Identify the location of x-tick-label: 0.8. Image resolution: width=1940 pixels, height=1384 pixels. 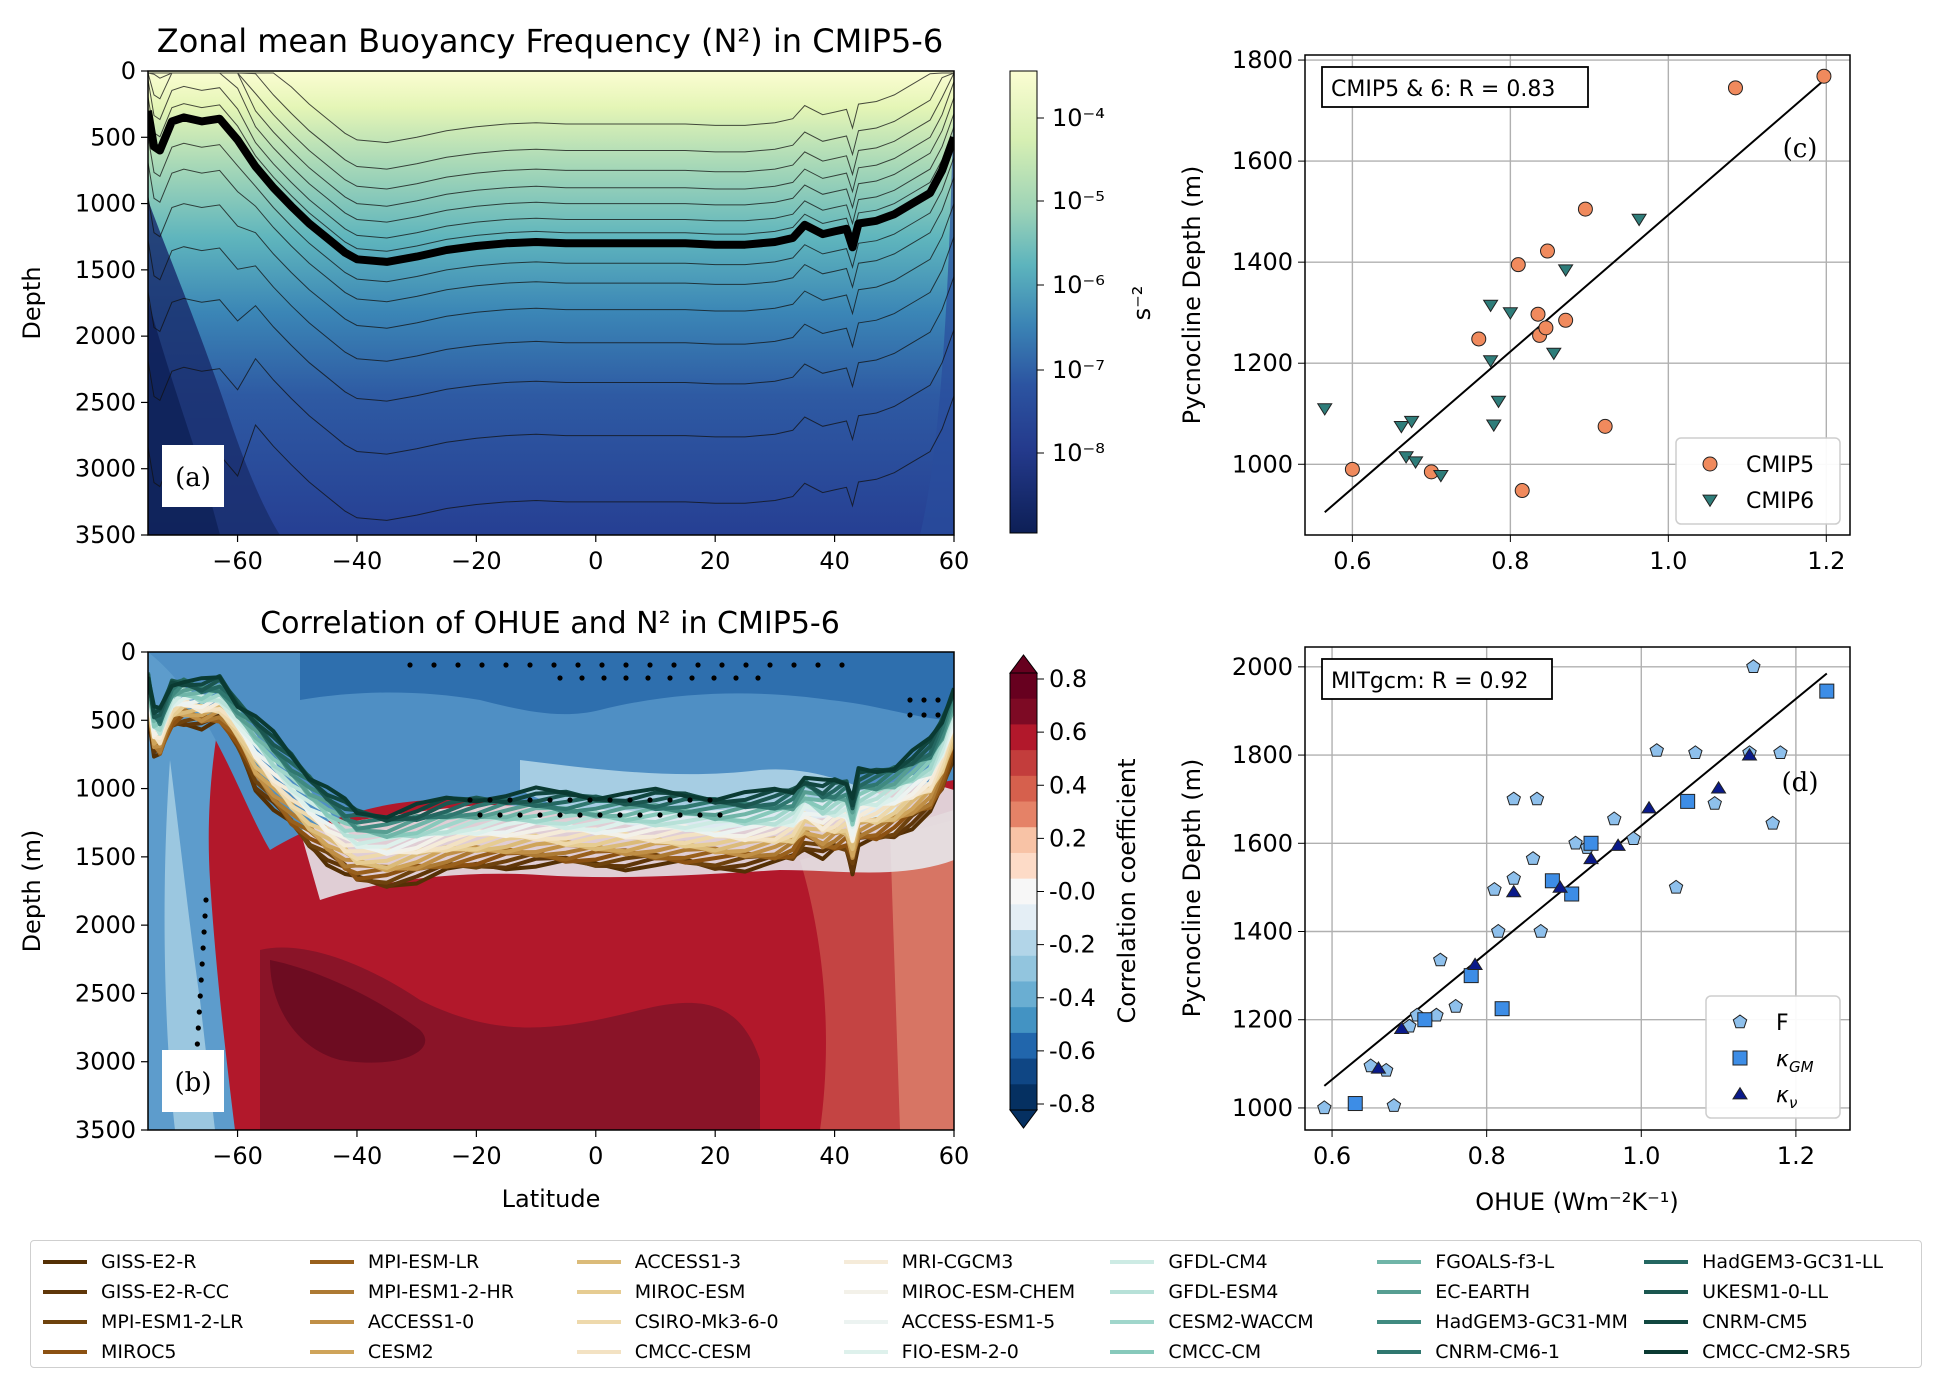
(1487, 1156).